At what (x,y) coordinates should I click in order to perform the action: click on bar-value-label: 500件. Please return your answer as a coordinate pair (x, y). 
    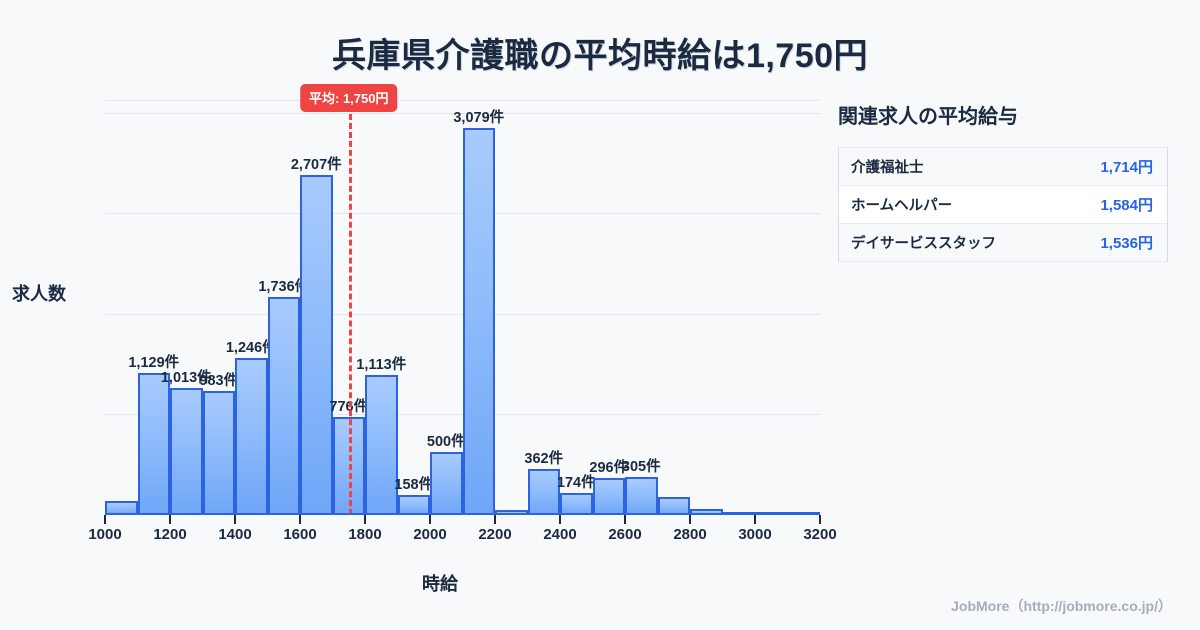
    Looking at the image, I should click on (446, 442).